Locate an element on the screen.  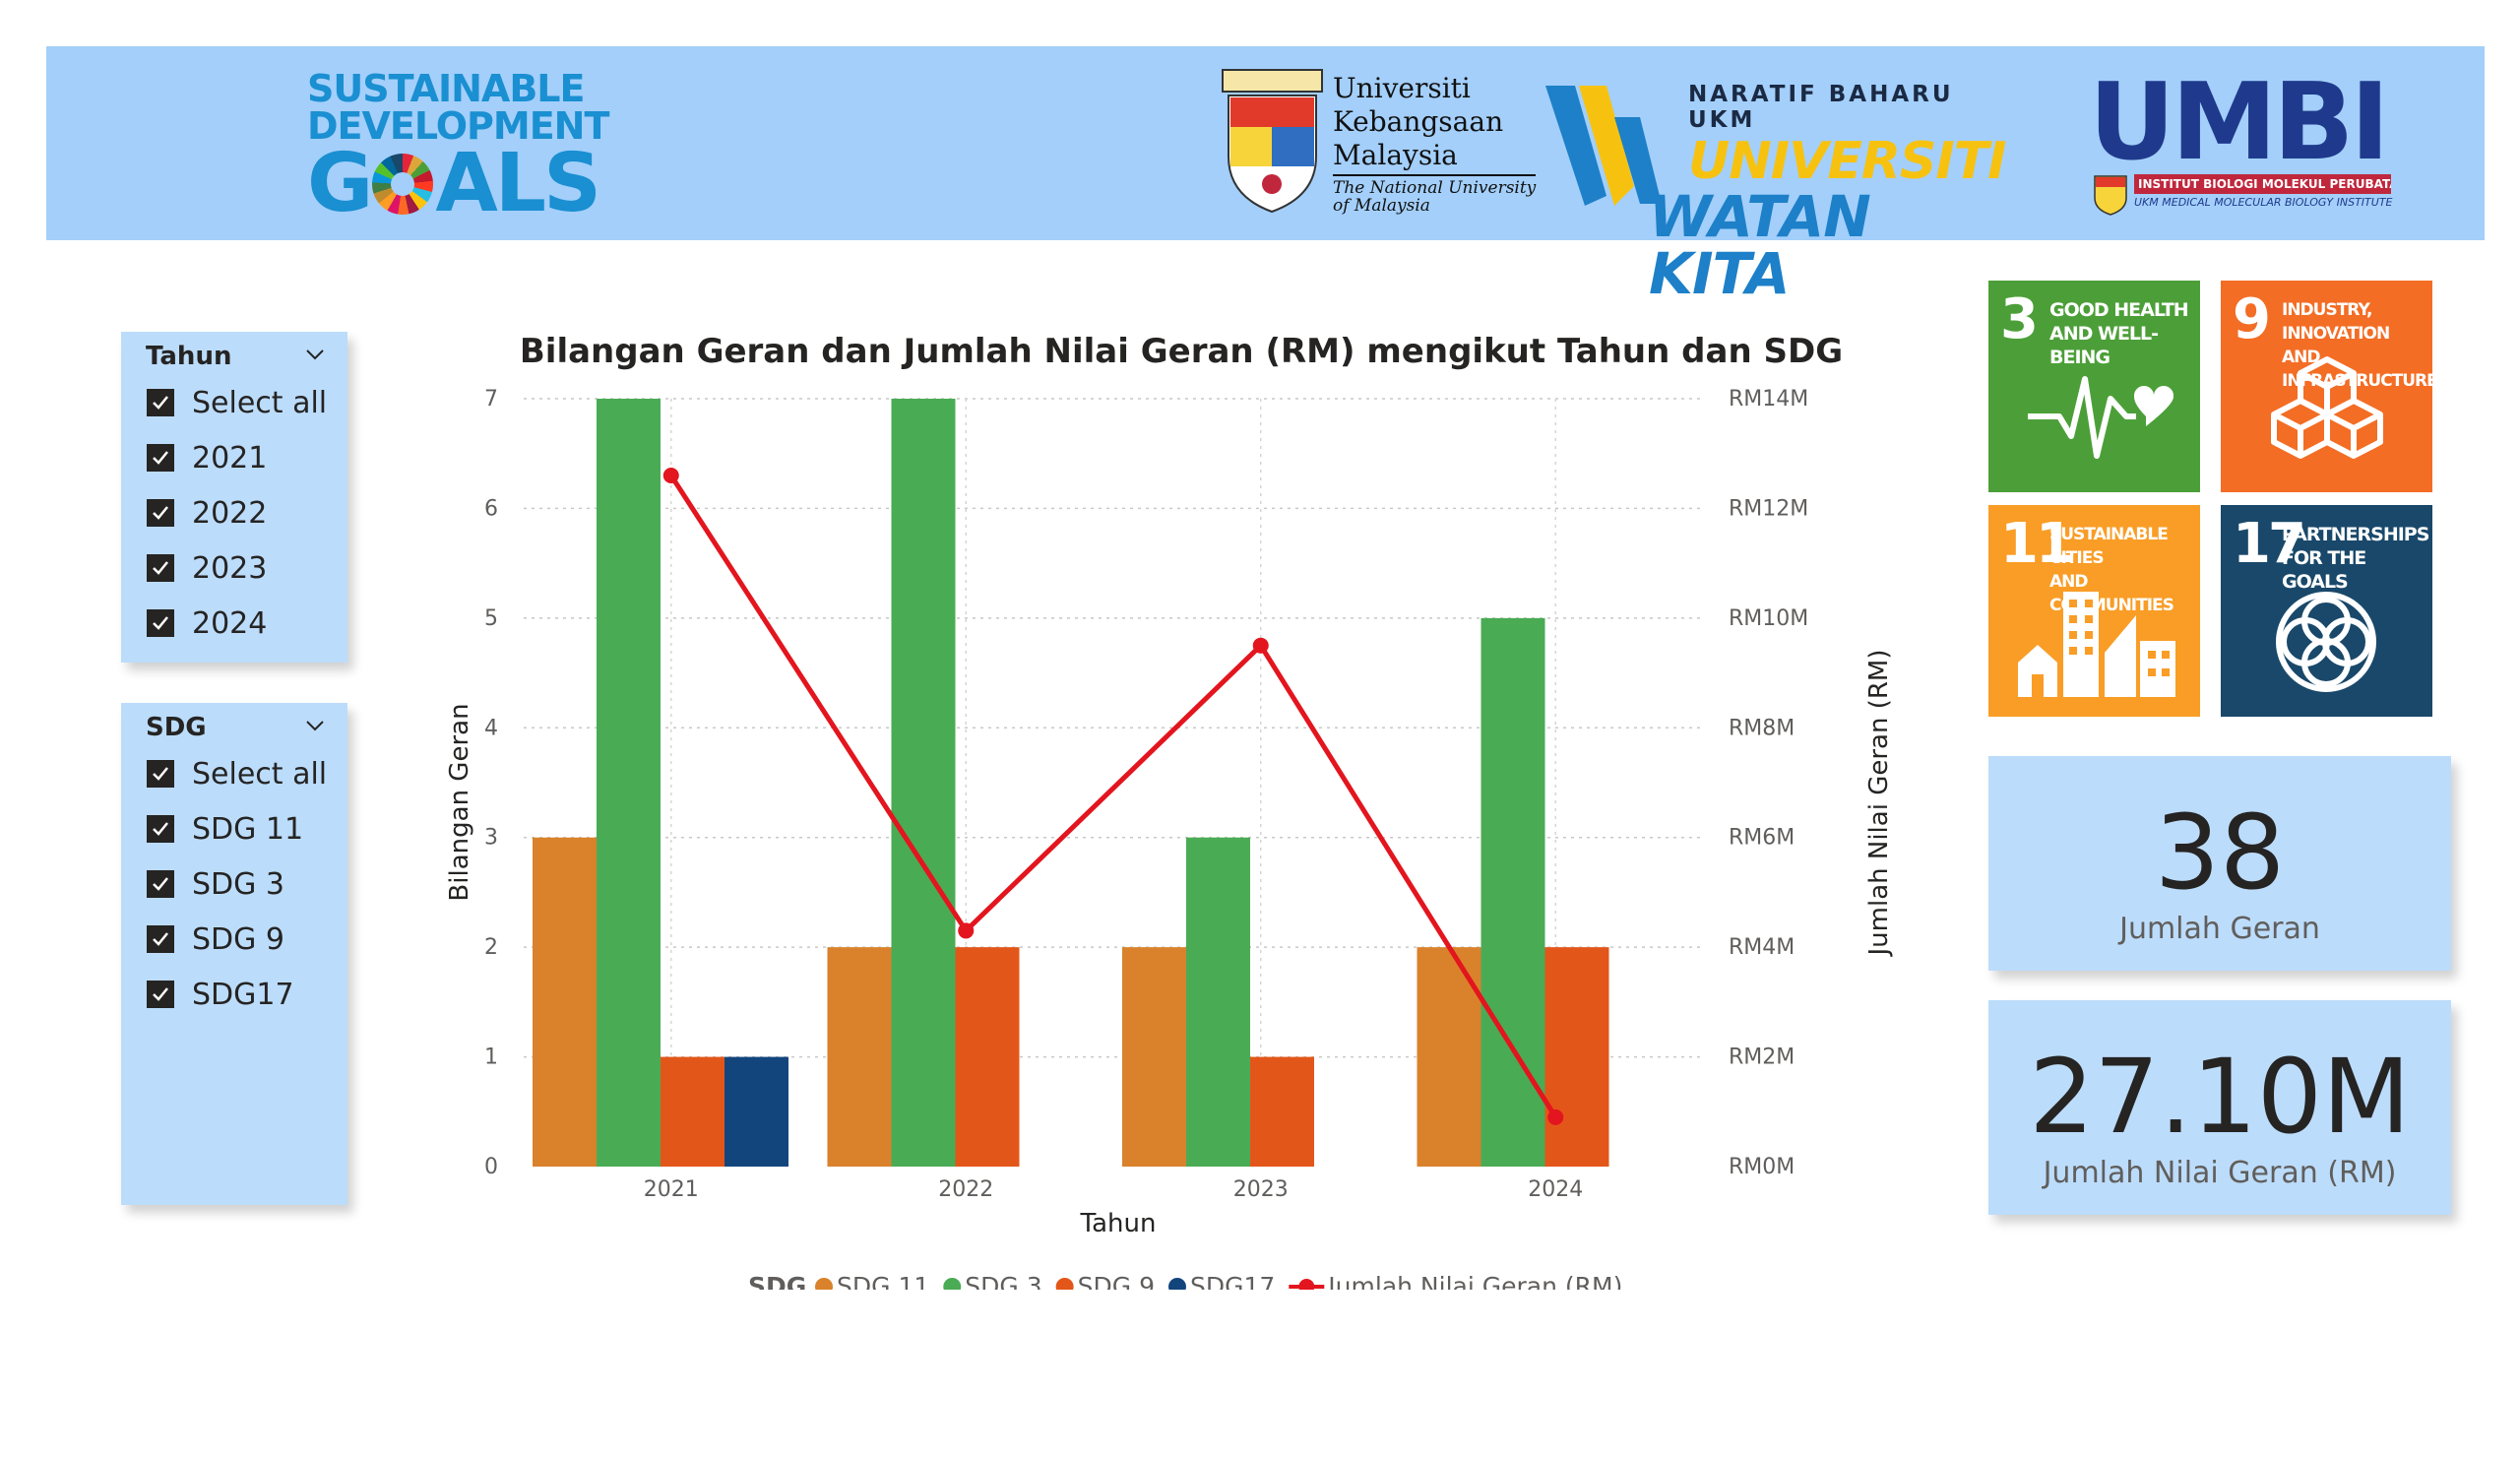
slicer-sdg-item: SDG 3 is located at coordinates (234, 884).